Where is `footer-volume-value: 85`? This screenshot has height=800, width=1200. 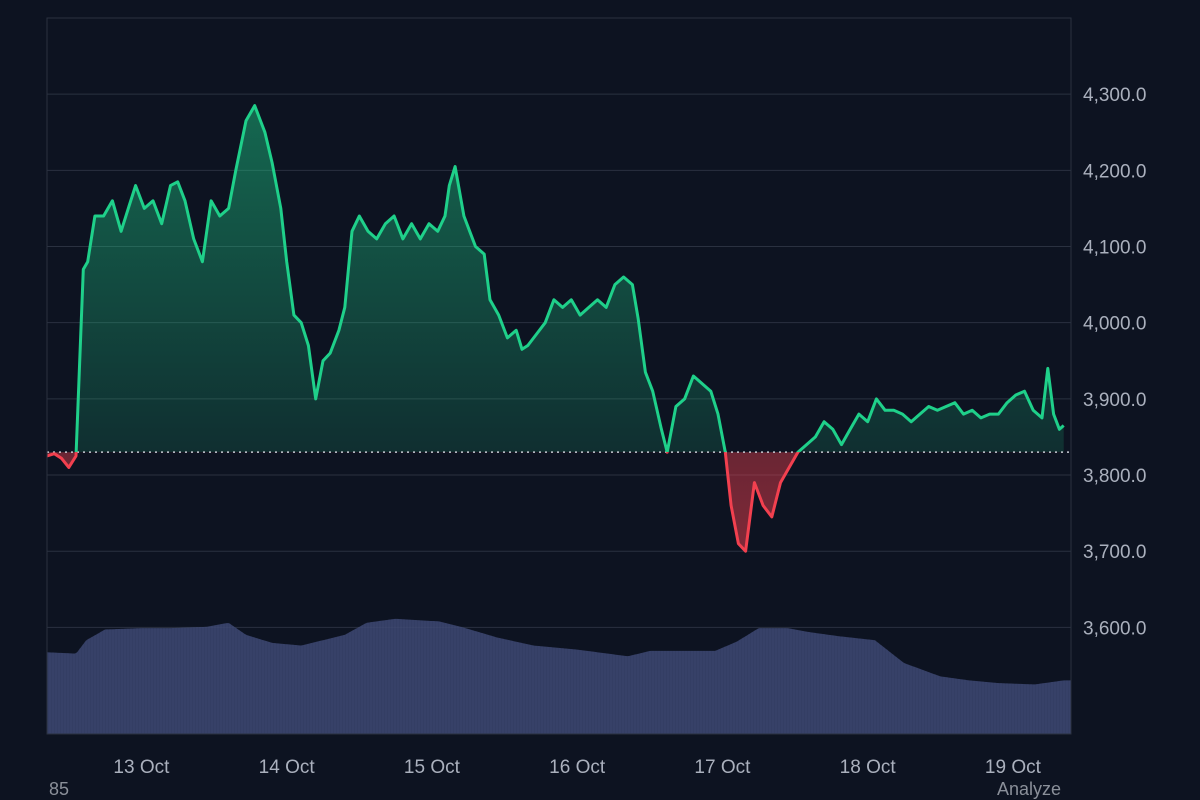 footer-volume-value: 85 is located at coordinates (59, 789).